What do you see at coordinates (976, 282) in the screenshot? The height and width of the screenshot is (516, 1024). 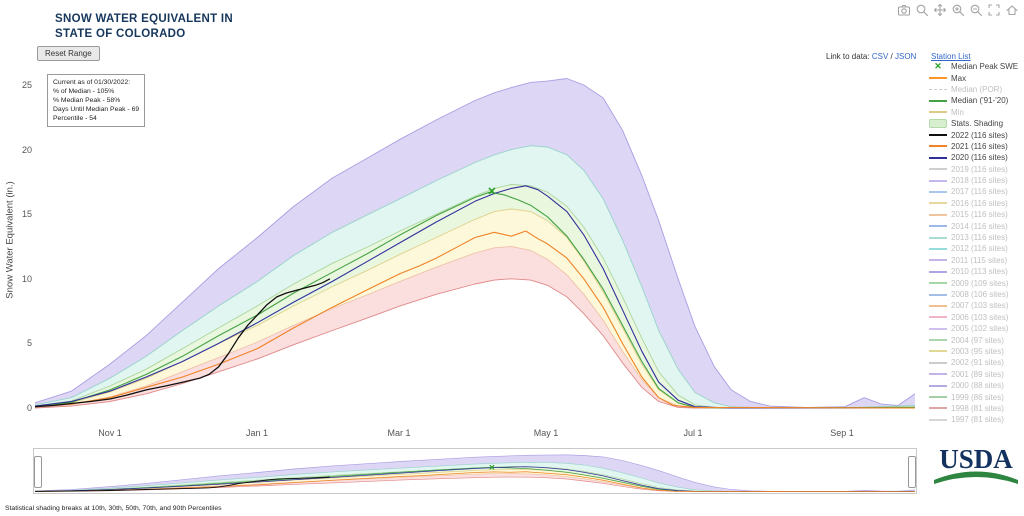 I see `legend-item-2009-109-sites: 2009 (109 sites)` at bounding box center [976, 282].